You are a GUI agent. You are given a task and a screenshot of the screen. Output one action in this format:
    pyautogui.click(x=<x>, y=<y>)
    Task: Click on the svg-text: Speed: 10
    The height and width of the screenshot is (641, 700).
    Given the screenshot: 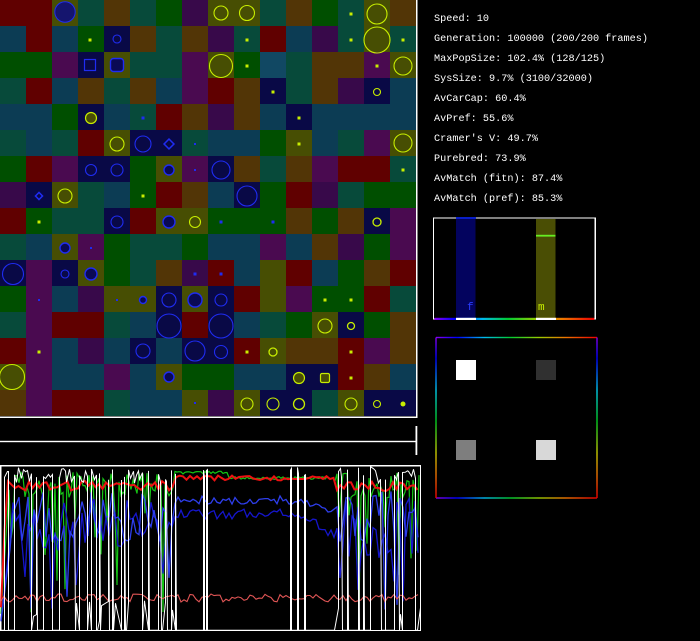 What is the action you would take?
    pyautogui.click(x=461, y=19)
    